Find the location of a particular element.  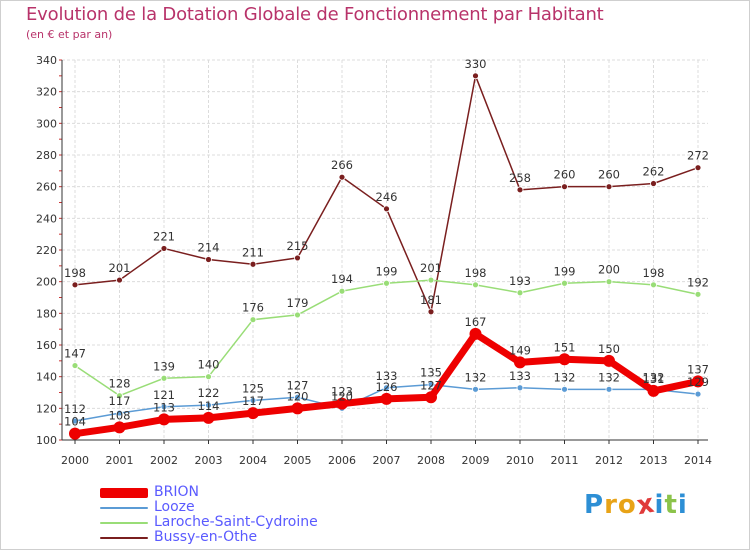

data-label-brion: 131 is located at coordinates (654, 379).